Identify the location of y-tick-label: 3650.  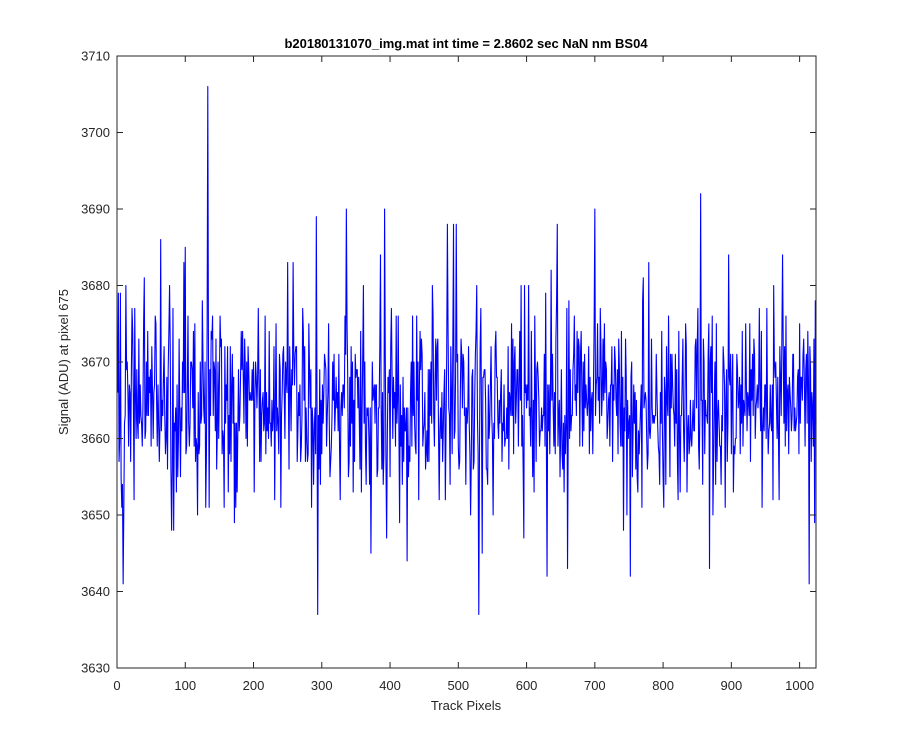
(95, 515).